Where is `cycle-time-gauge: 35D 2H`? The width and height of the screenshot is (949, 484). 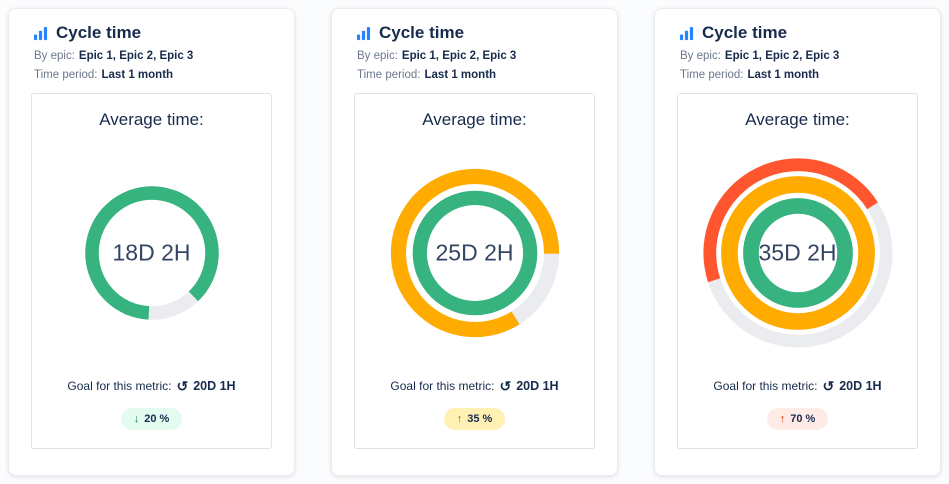
cycle-time-gauge: 35D 2H is located at coordinates (797, 252).